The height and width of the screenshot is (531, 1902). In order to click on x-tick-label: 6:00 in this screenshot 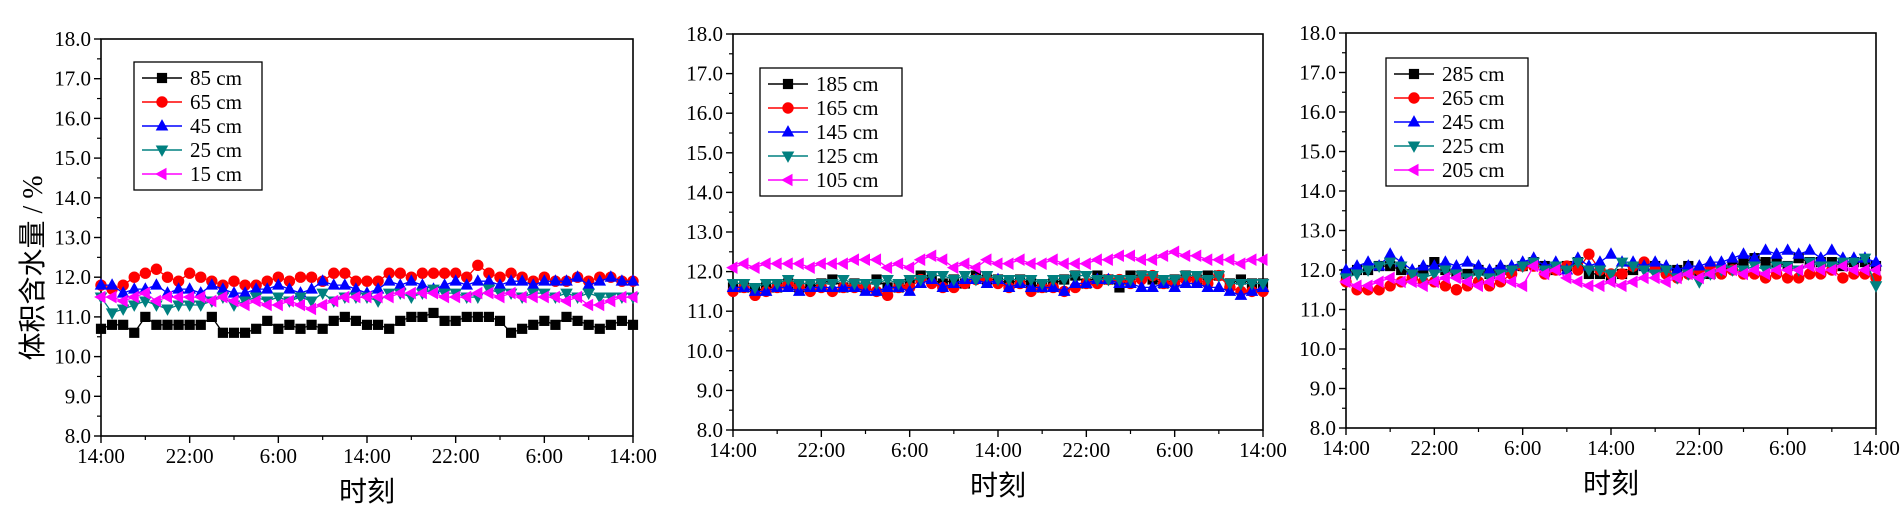, I will do `click(1522, 448)`.